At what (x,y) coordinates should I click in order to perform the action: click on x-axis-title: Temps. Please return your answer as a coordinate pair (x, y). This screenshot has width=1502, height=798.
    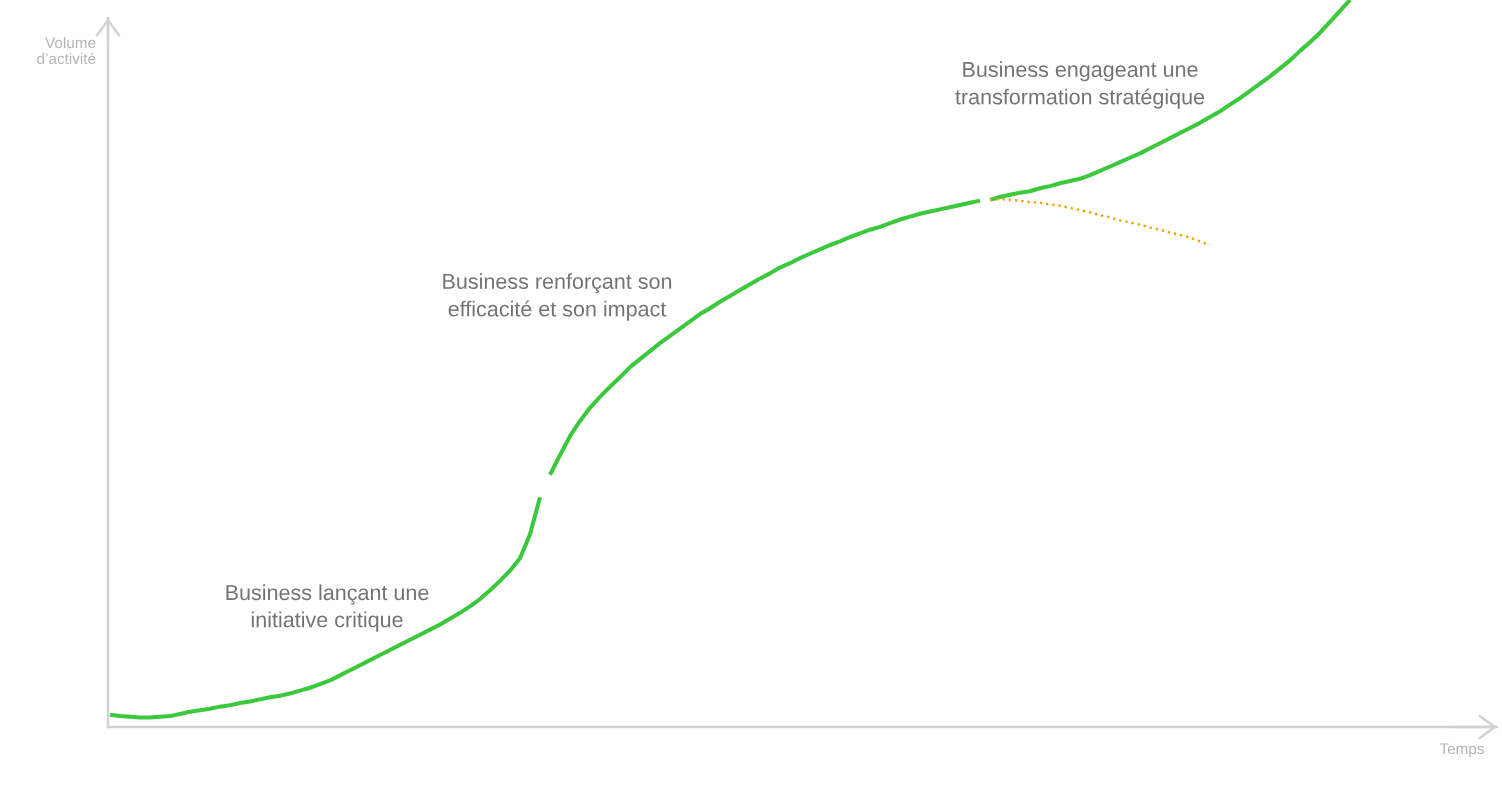
    Looking at the image, I should click on (1461, 750).